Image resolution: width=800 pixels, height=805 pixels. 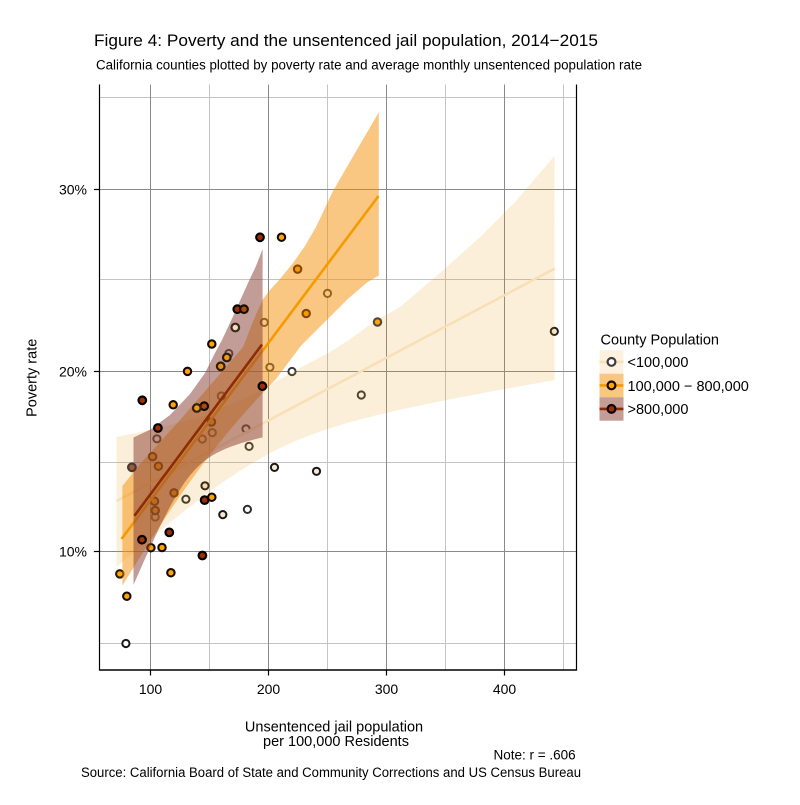 I want to click on svg-text: Note: r = .606, so click(x=535, y=755).